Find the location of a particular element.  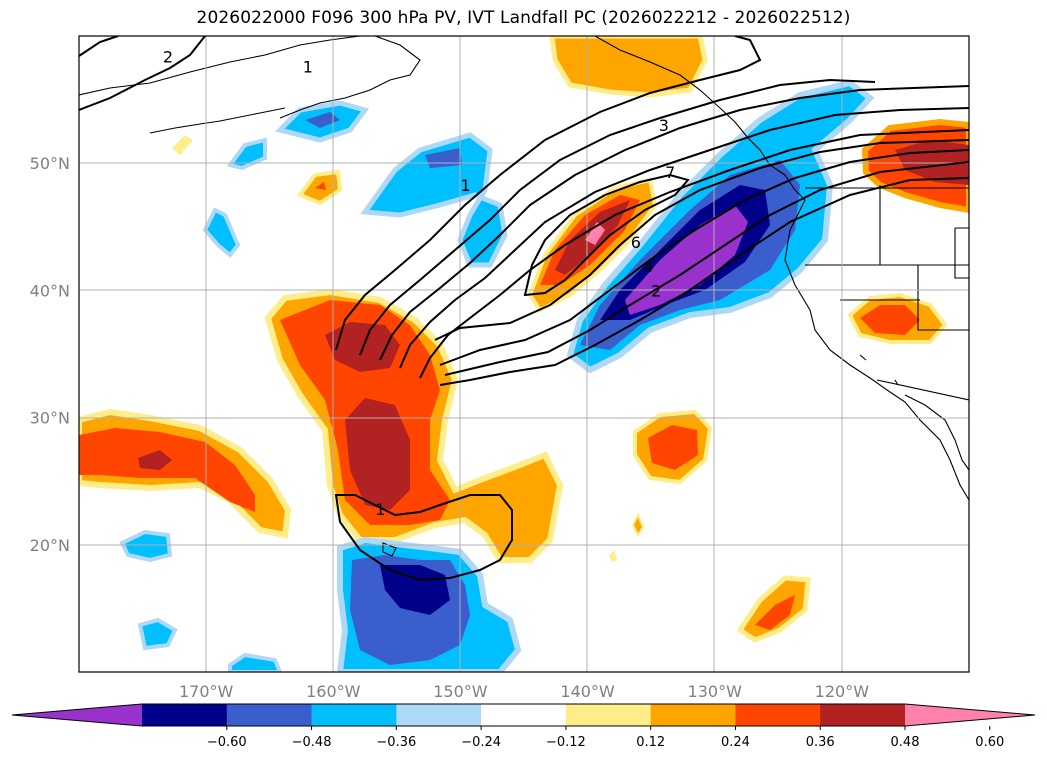

lon-tick-label: 120°W is located at coordinates (842, 691).